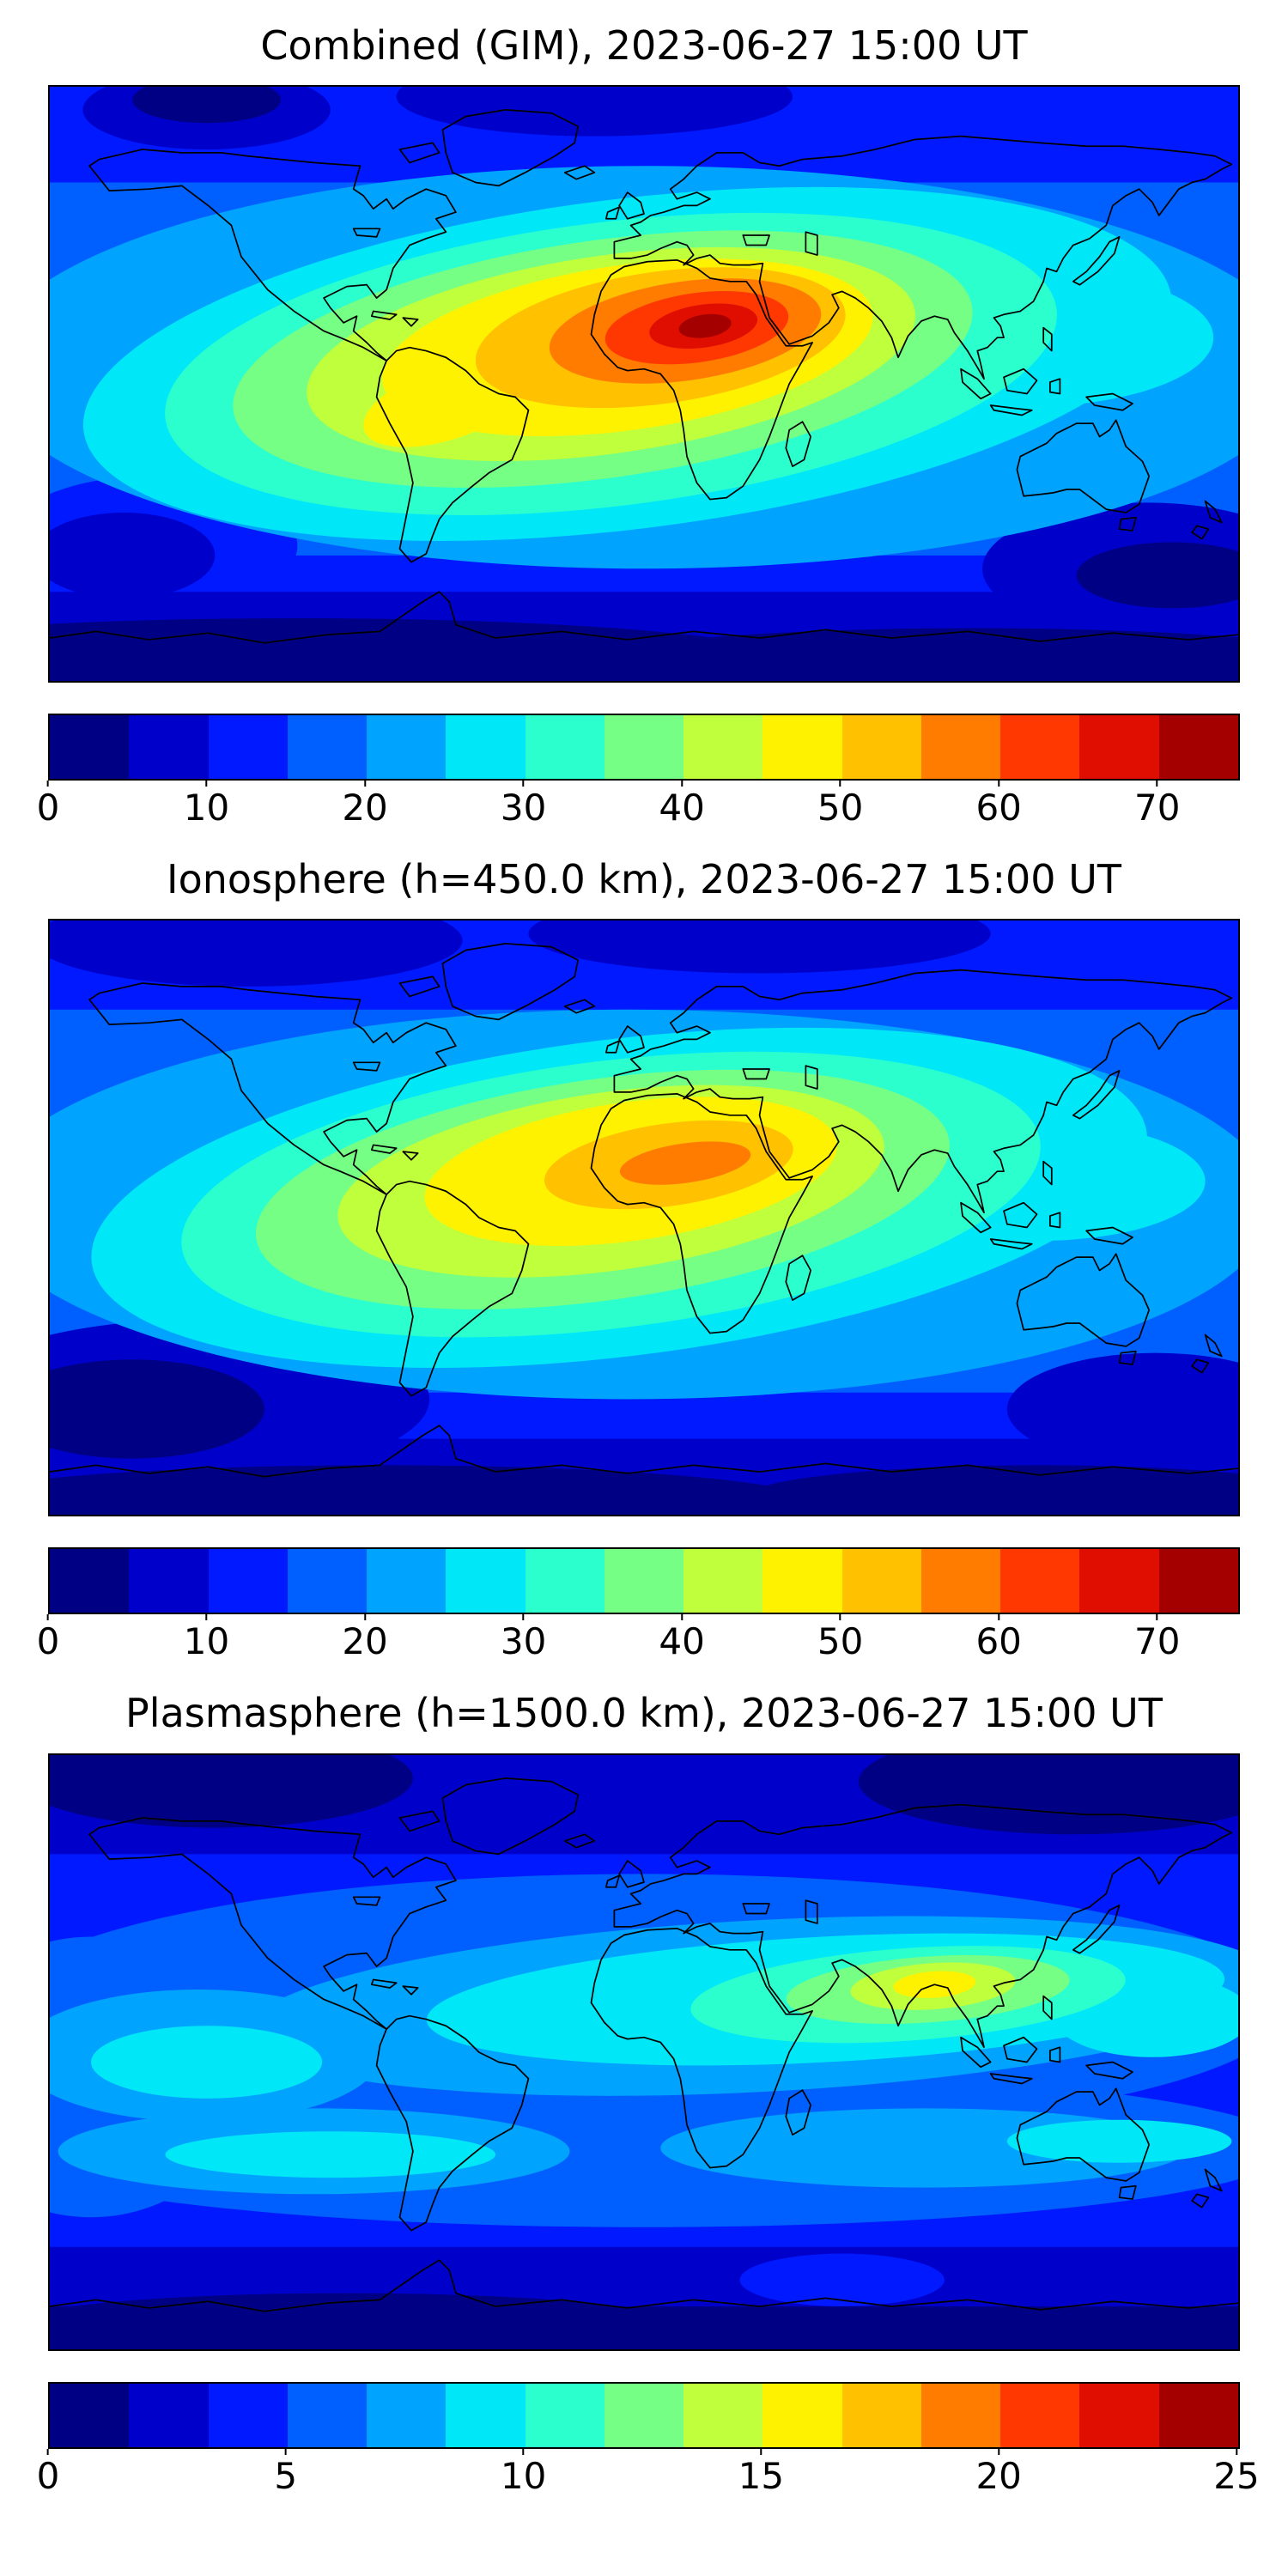  What do you see at coordinates (998, 1642) in the screenshot?
I see `colorbar-tick-label: 60` at bounding box center [998, 1642].